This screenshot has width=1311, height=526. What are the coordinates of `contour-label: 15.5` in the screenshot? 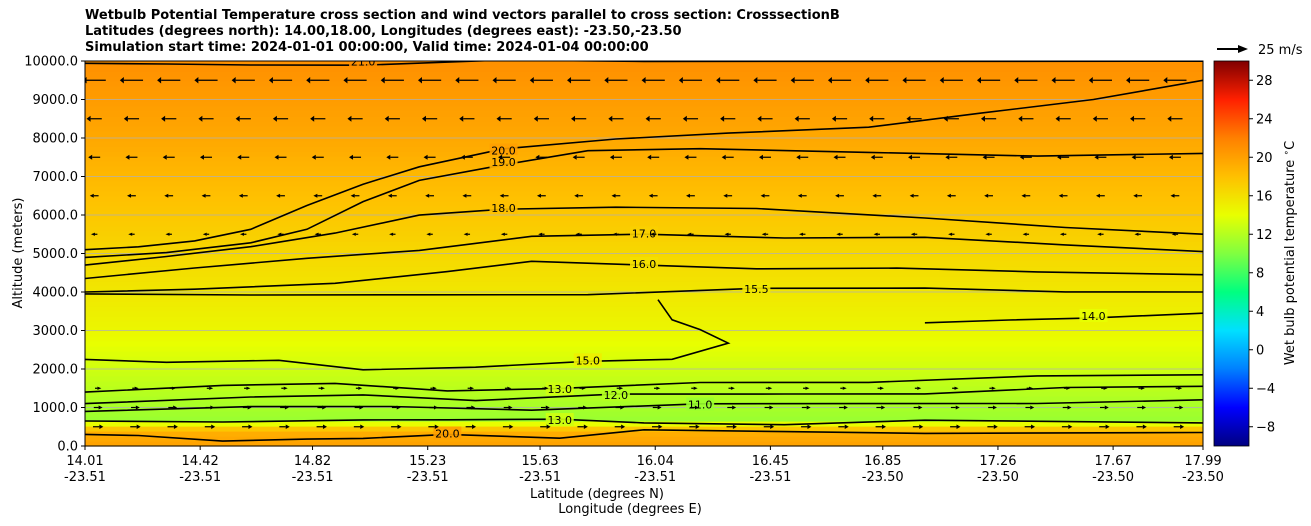 It's located at (756, 289).